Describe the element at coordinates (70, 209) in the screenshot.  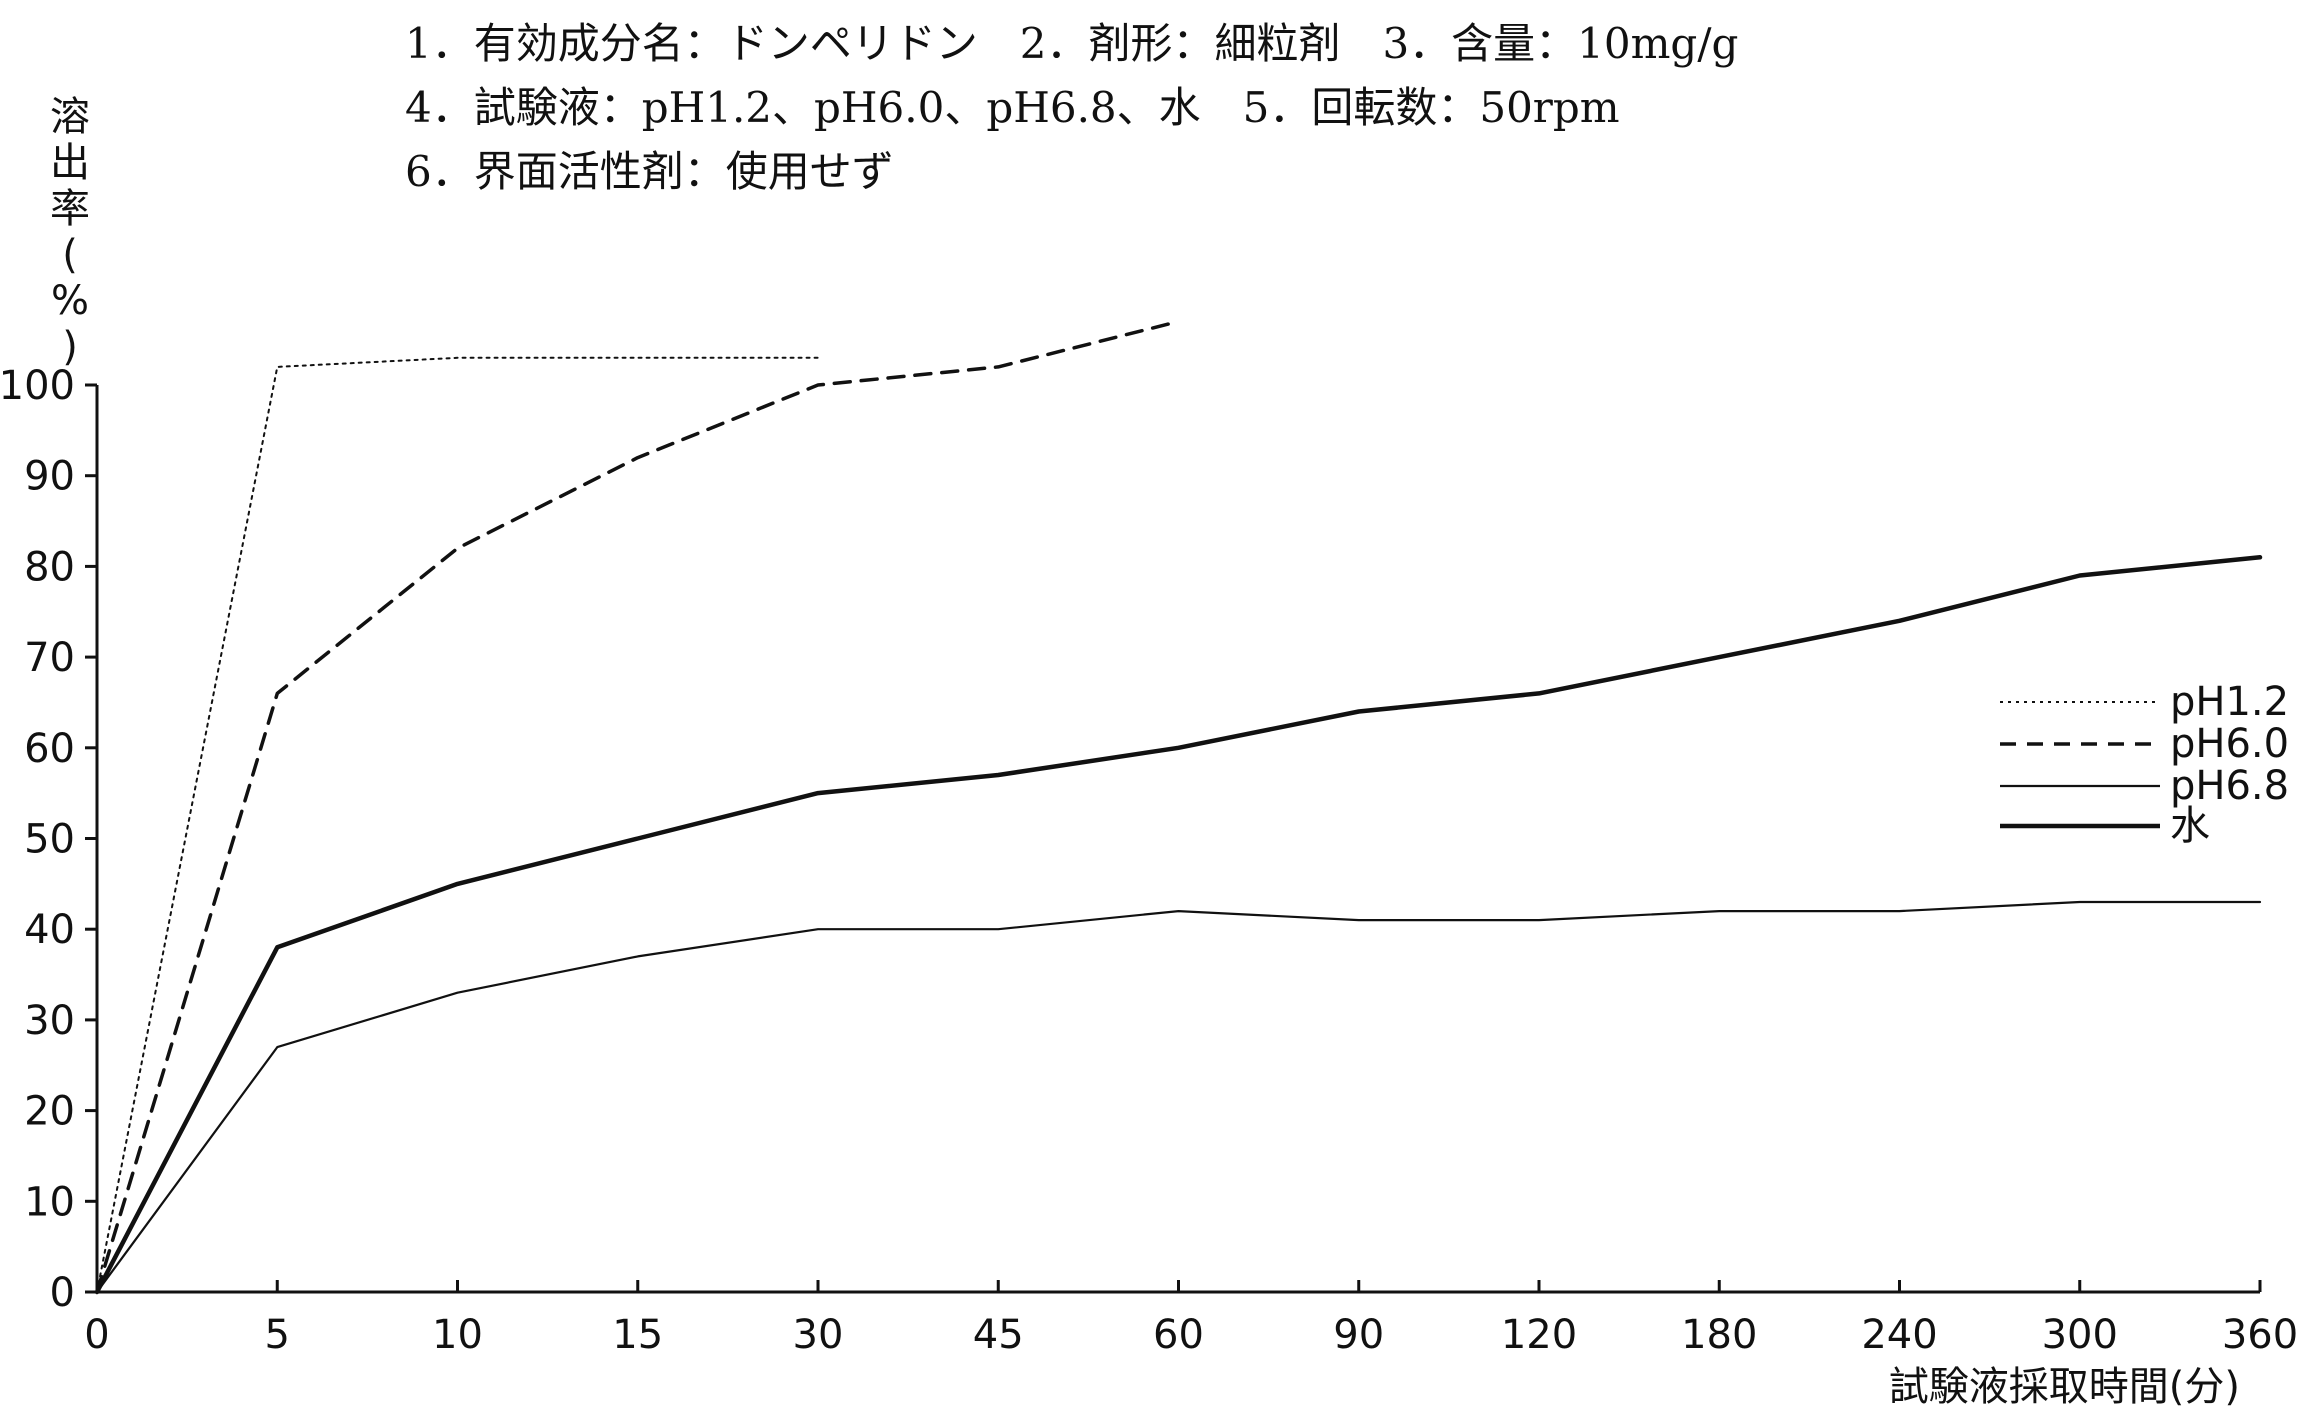
I see `y-axis-label-char: 率` at that location.